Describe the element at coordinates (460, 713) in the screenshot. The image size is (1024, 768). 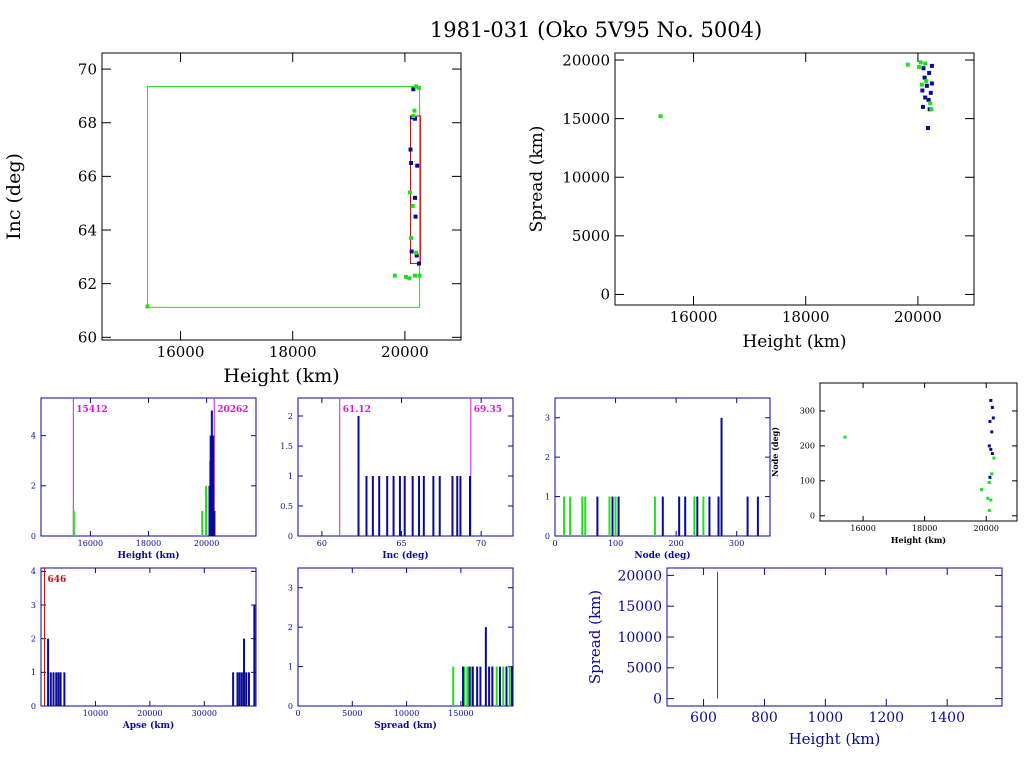
I see `x-tick-label: 15000` at that location.